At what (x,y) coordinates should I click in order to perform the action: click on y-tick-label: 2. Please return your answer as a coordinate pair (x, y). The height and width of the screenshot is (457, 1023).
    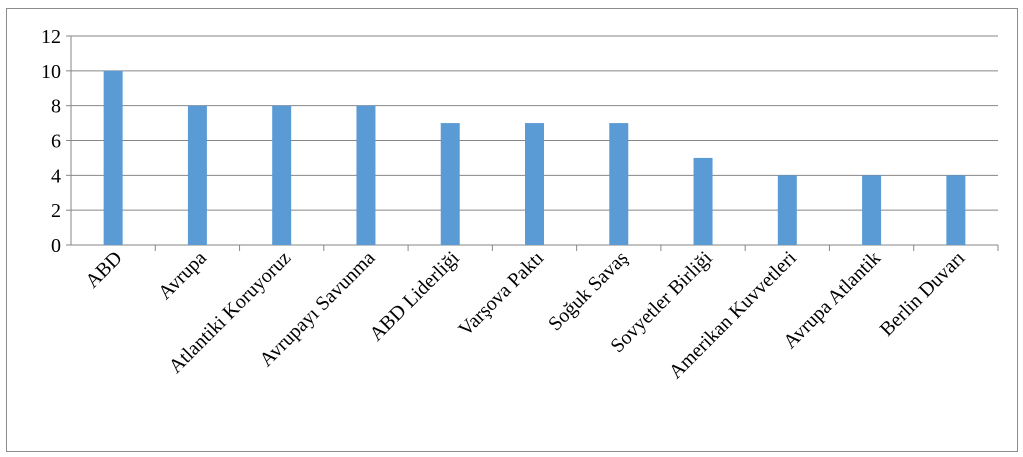
    Looking at the image, I should click on (56, 211).